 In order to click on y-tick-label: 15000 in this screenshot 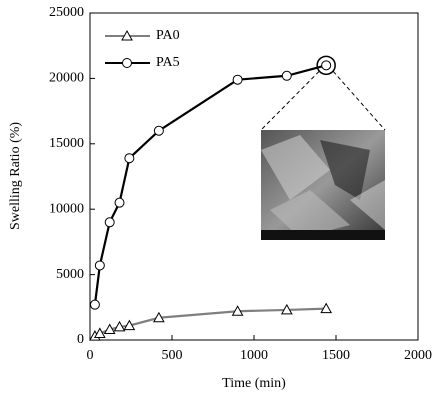, I will do `click(66, 143)`.